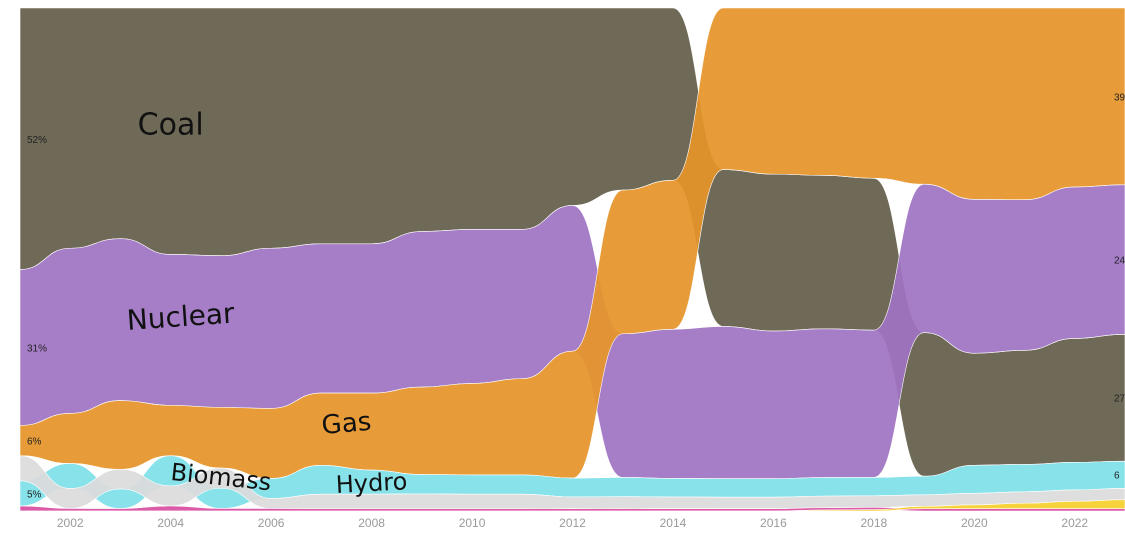  Describe the element at coordinates (170, 523) in the screenshot. I see `x-tick-label: 2004` at that location.